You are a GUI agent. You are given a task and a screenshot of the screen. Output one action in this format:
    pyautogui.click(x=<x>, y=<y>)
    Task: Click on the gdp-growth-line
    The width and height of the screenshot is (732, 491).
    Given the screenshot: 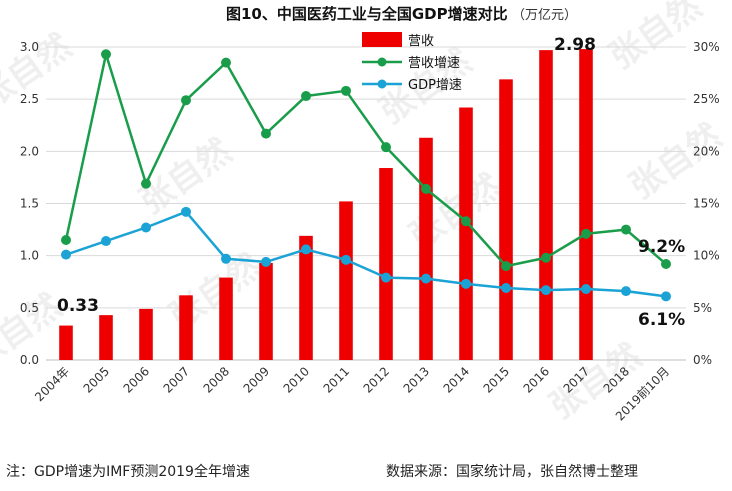 What is the action you would take?
    pyautogui.click(x=366, y=254)
    